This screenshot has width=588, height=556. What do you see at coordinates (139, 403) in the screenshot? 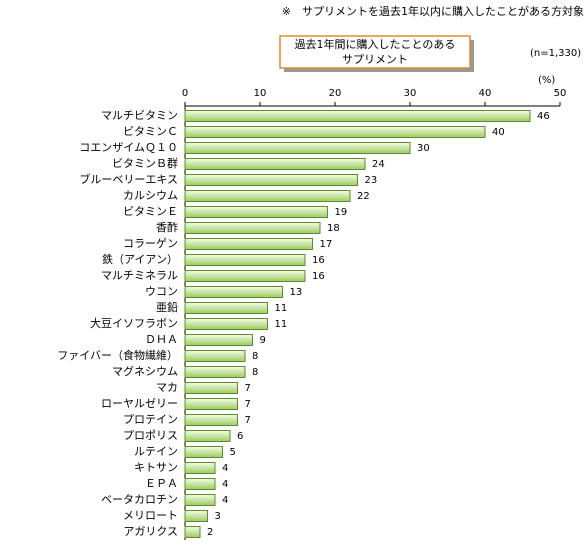
I see `category-label: ローヤルゼリー` at bounding box center [139, 403].